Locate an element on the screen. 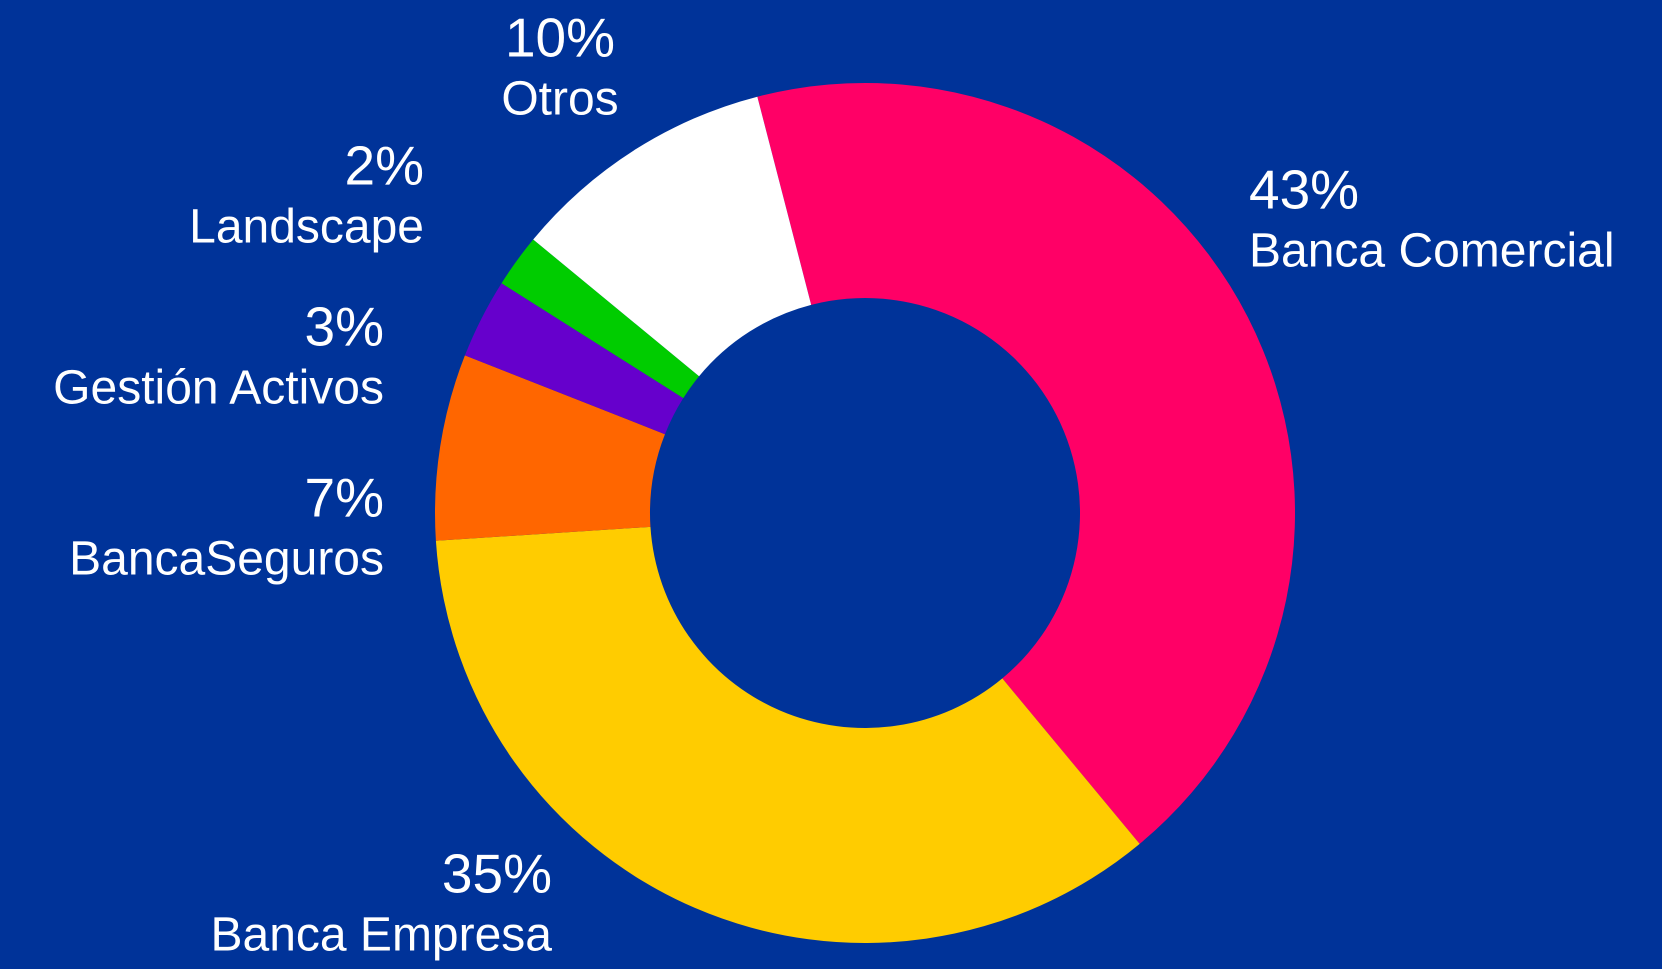 Image resolution: width=1662 pixels, height=969 pixels. slice-value-label: 7% is located at coordinates (345, 498).